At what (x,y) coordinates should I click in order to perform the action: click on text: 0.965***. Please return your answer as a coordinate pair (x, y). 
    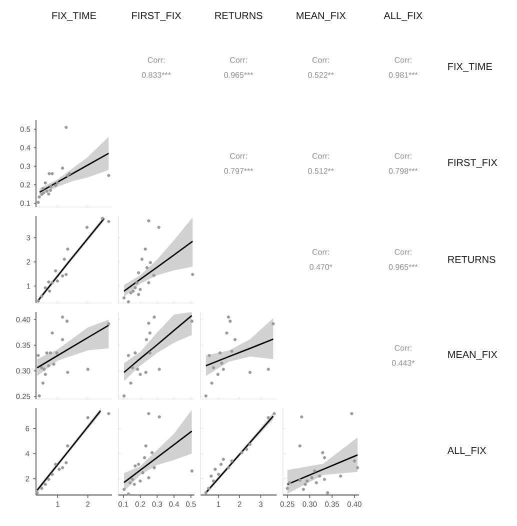
    Looking at the image, I should click on (403, 267).